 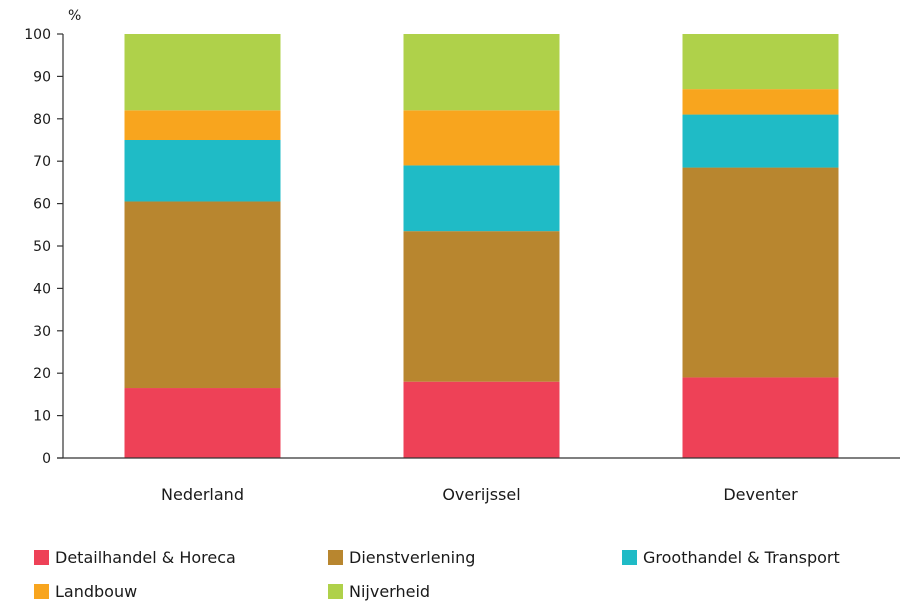 I want to click on legend-item: Groothandel & Transport, so click(x=731, y=557).